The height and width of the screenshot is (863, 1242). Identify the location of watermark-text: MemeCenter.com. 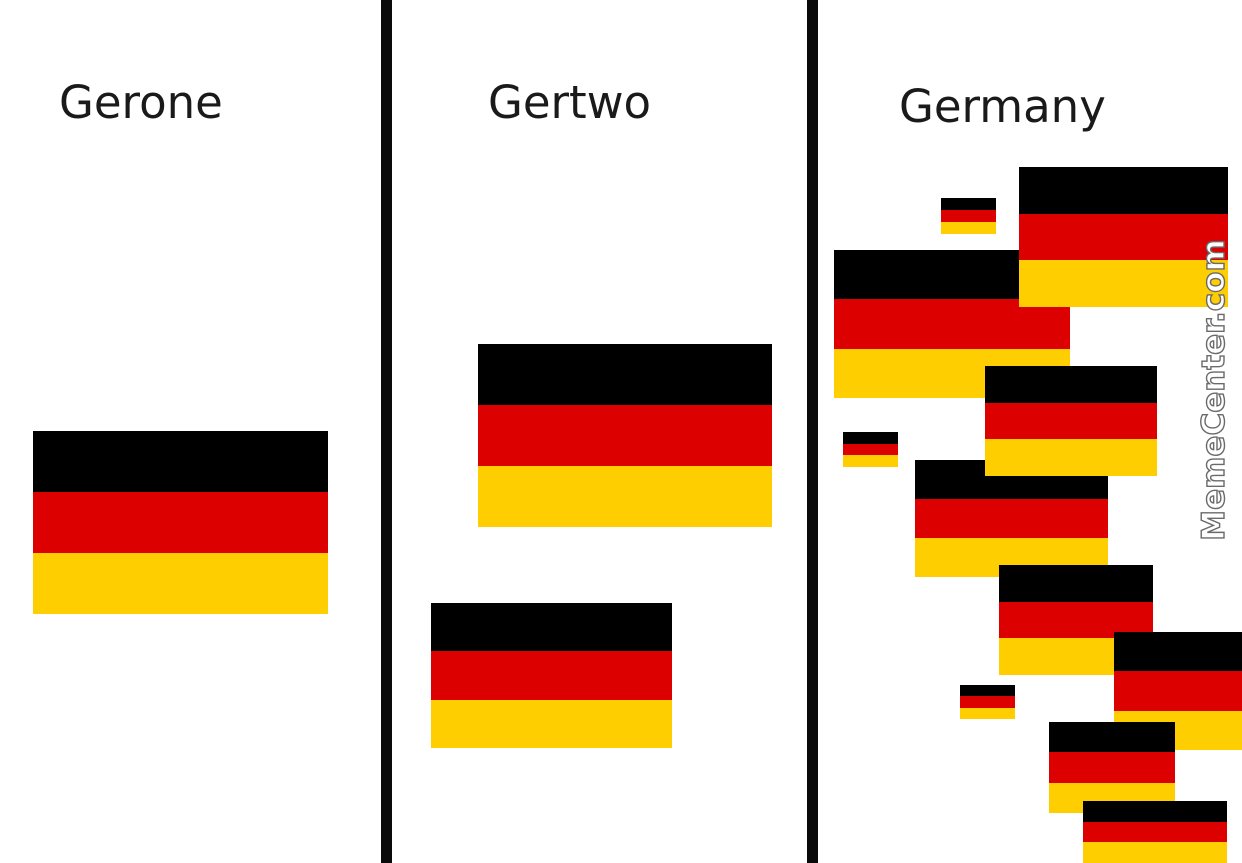
(1213, 390).